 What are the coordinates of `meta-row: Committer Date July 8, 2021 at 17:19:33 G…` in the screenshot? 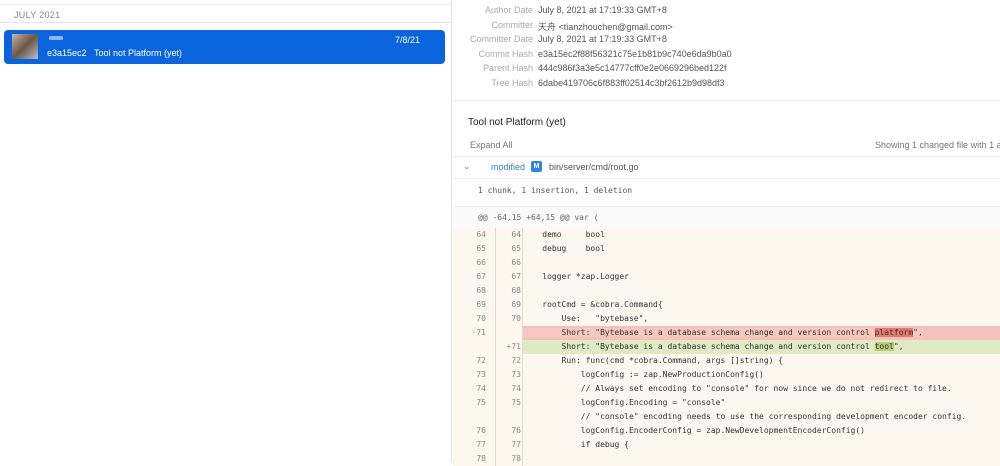 It's located at (726, 41).